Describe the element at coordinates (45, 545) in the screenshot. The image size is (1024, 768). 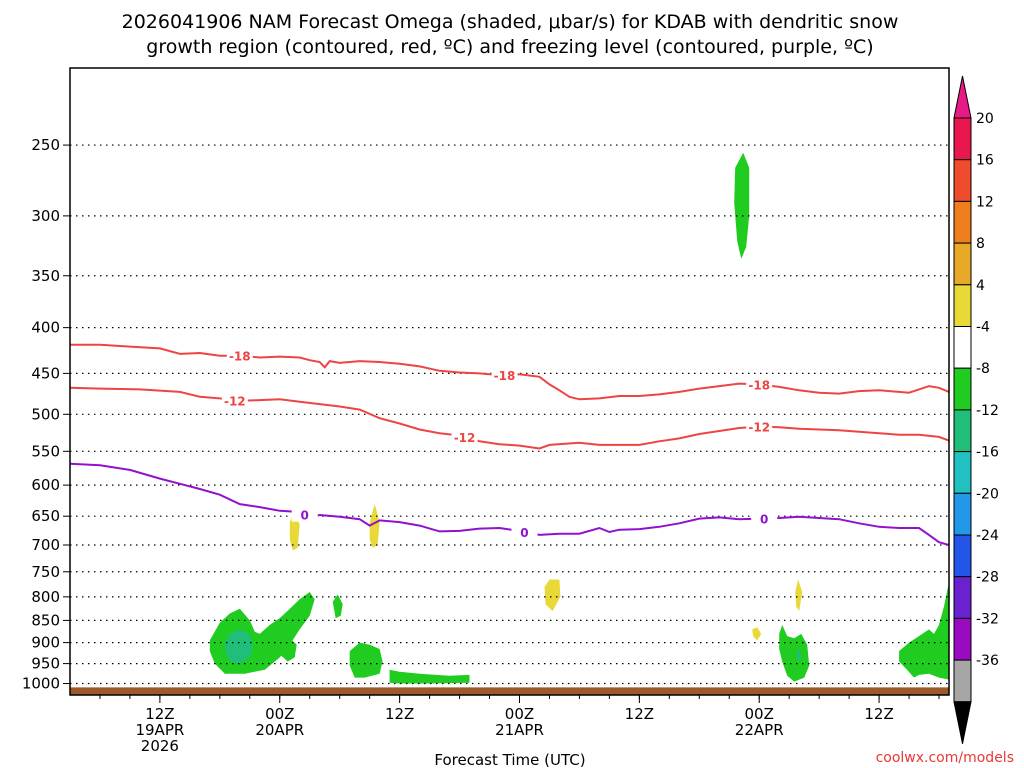
I see `y-tick-label: 700` at that location.